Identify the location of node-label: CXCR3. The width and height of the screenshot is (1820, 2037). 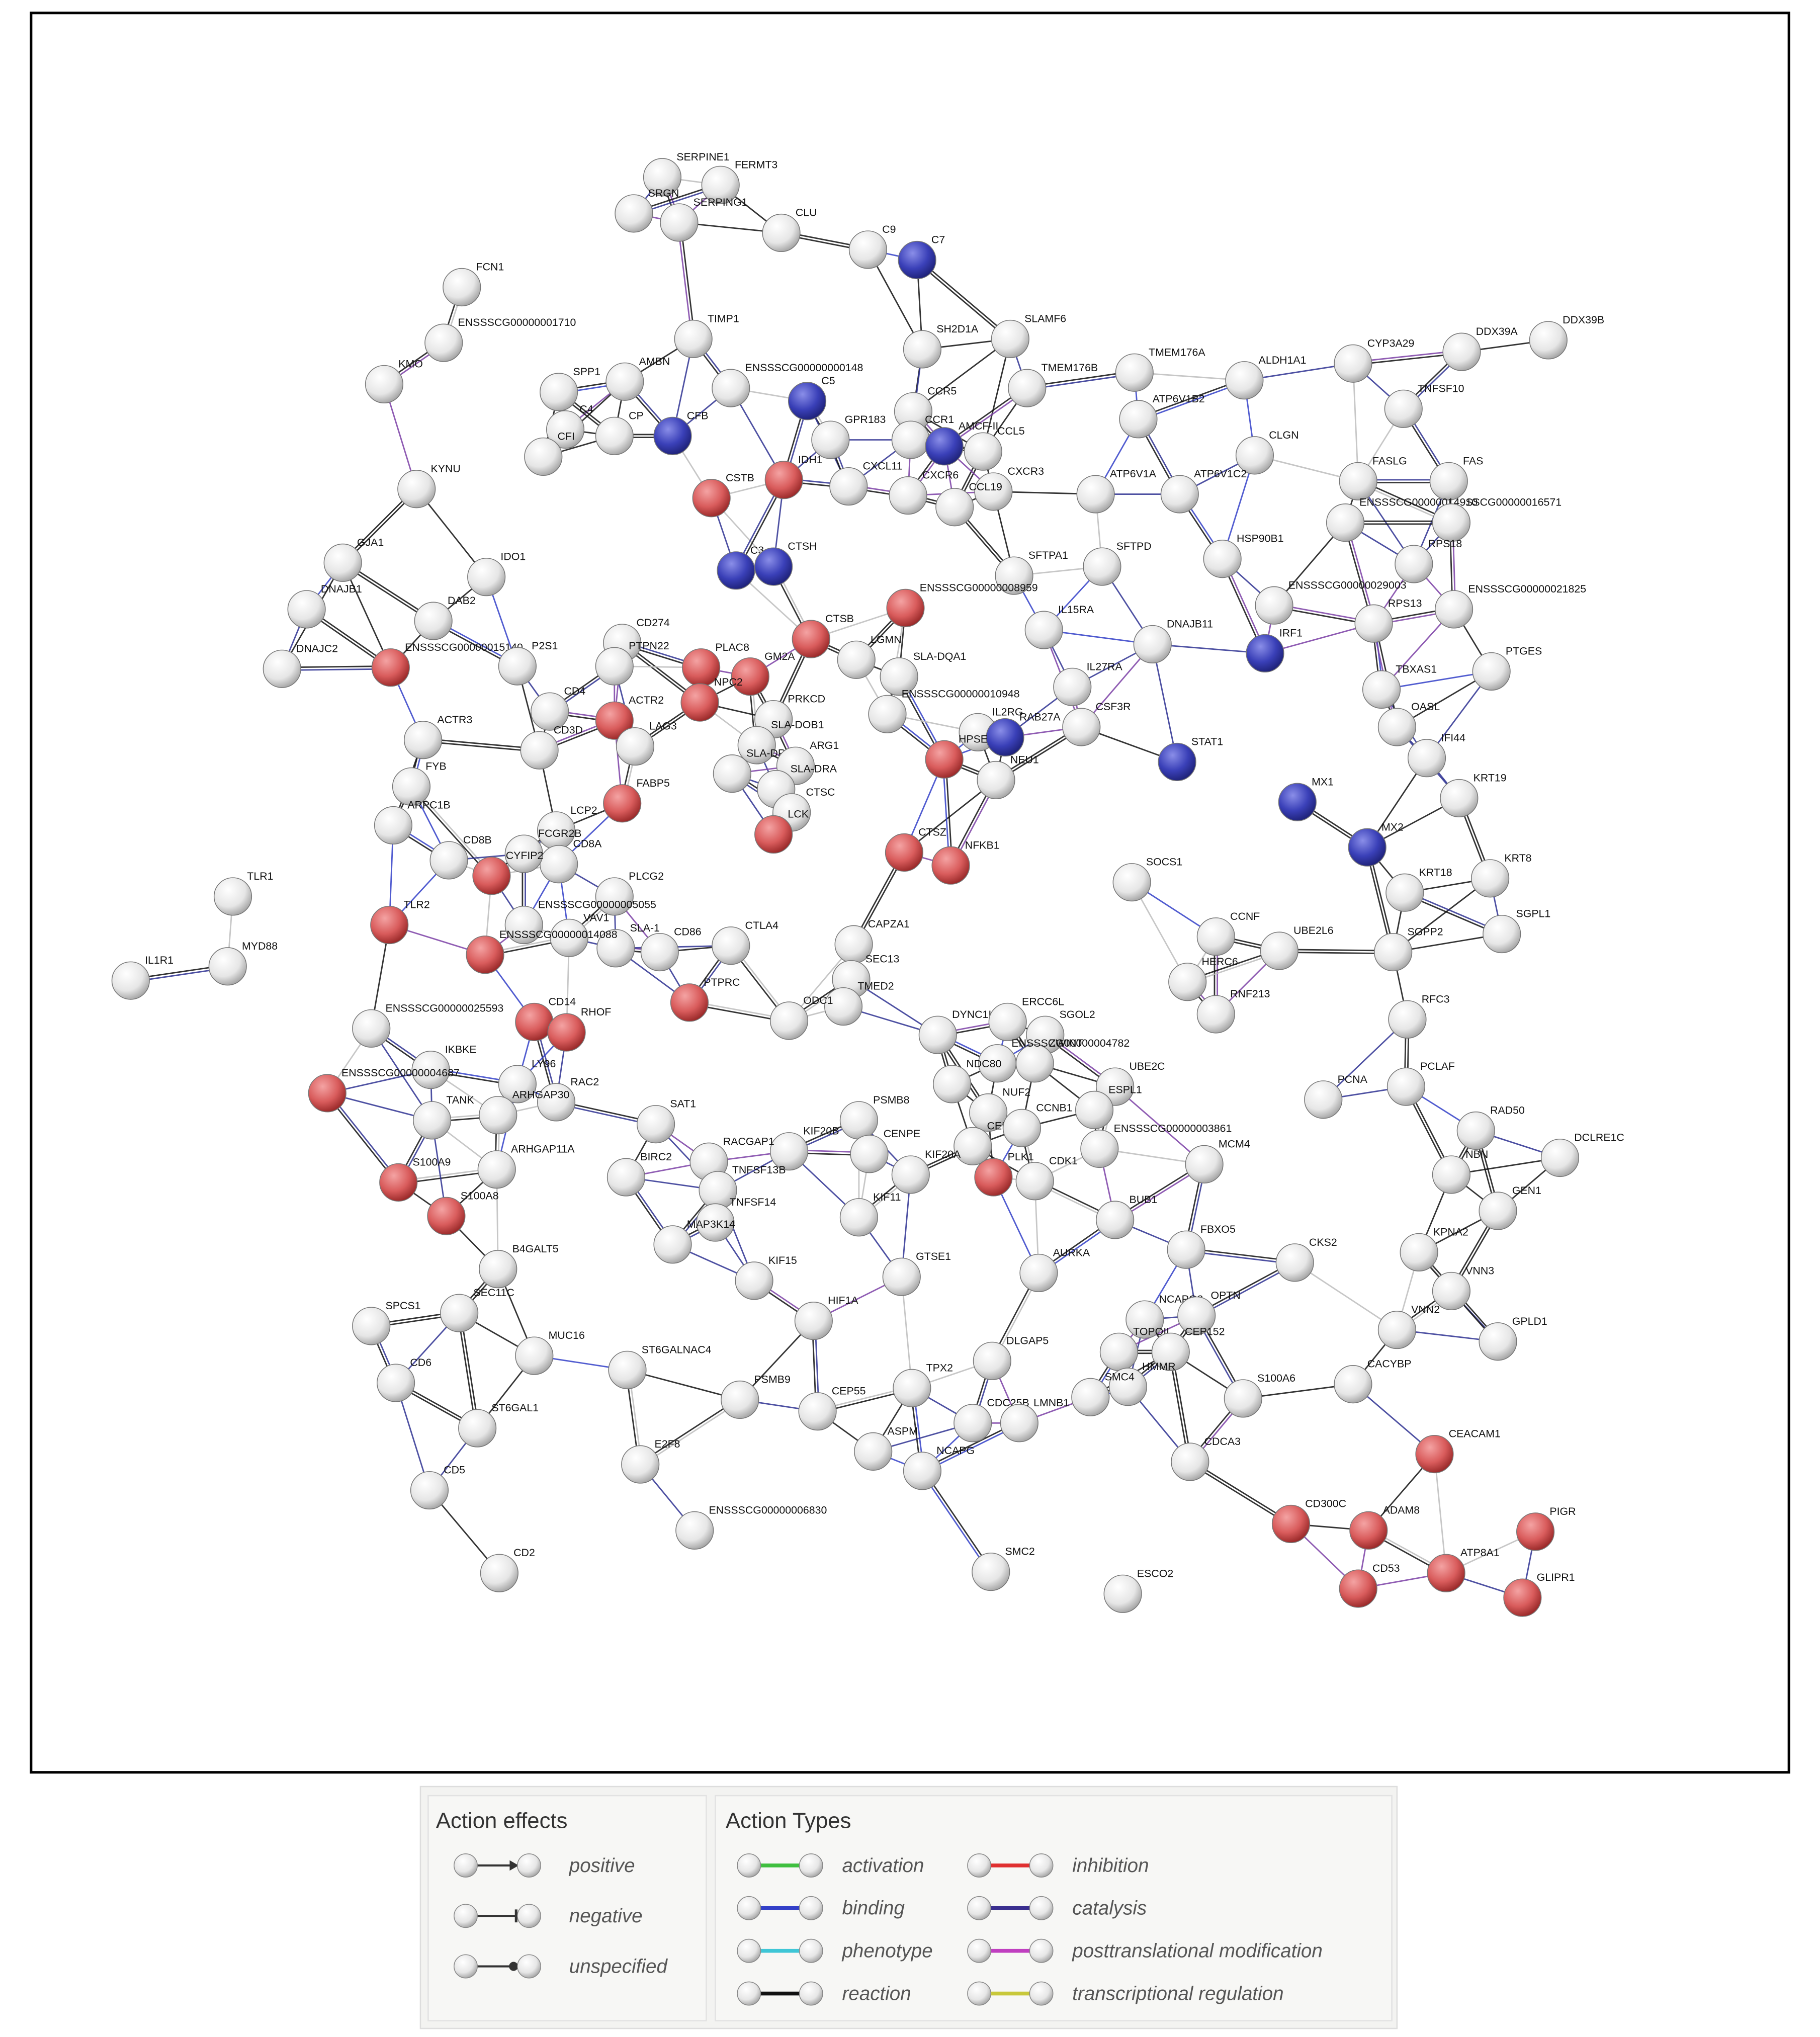
(1026, 471).